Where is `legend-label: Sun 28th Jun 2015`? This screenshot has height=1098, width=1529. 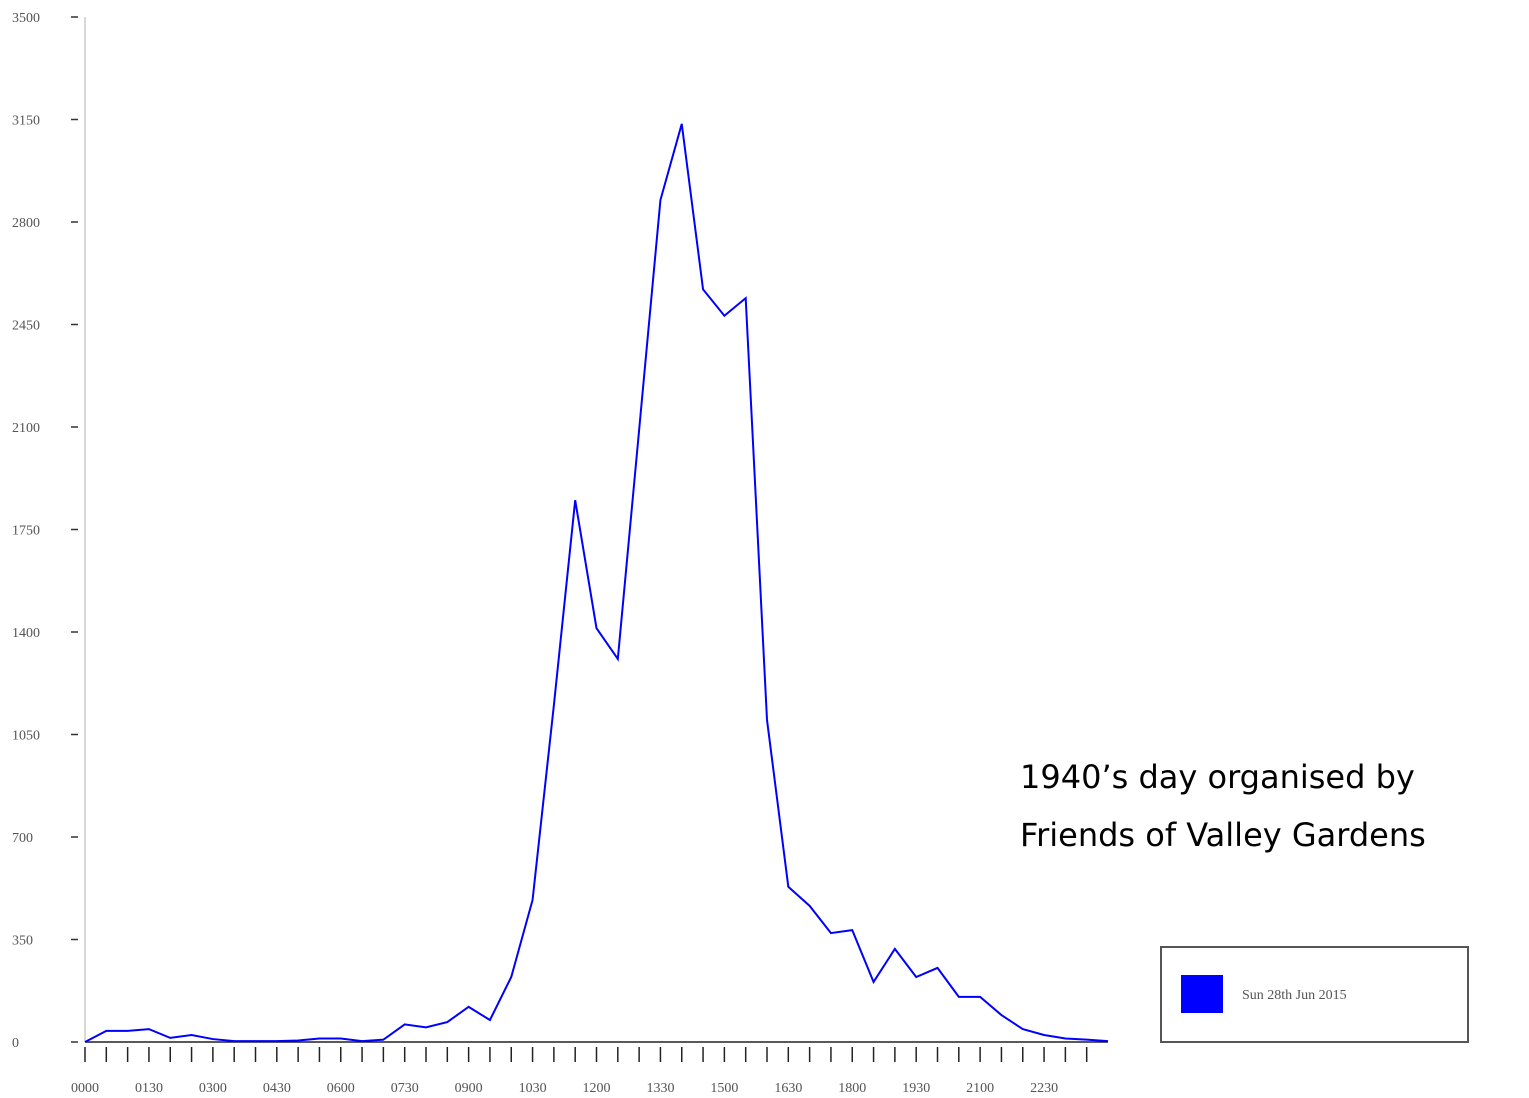 legend-label: Sun 28th Jun 2015 is located at coordinates (1294, 995).